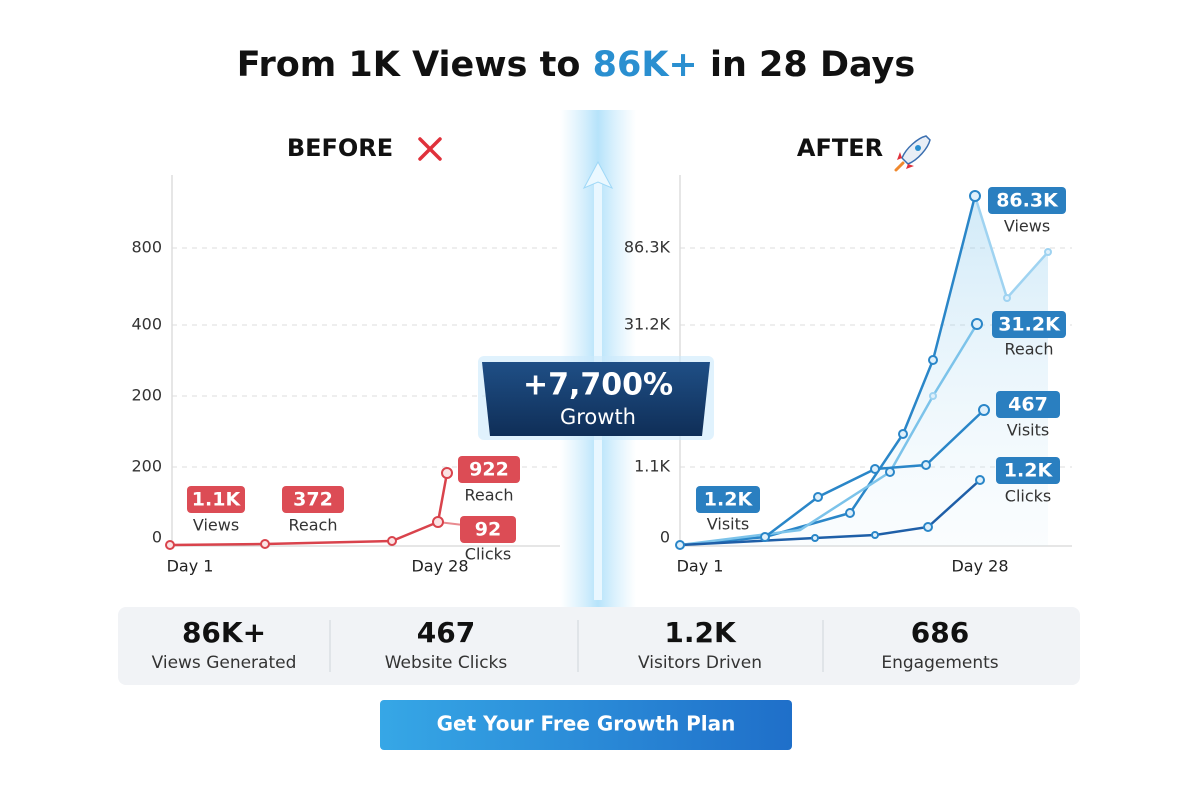 The image size is (1200, 804). Describe the element at coordinates (146, 324) in the screenshot. I see `y-axis-label: 400` at that location.